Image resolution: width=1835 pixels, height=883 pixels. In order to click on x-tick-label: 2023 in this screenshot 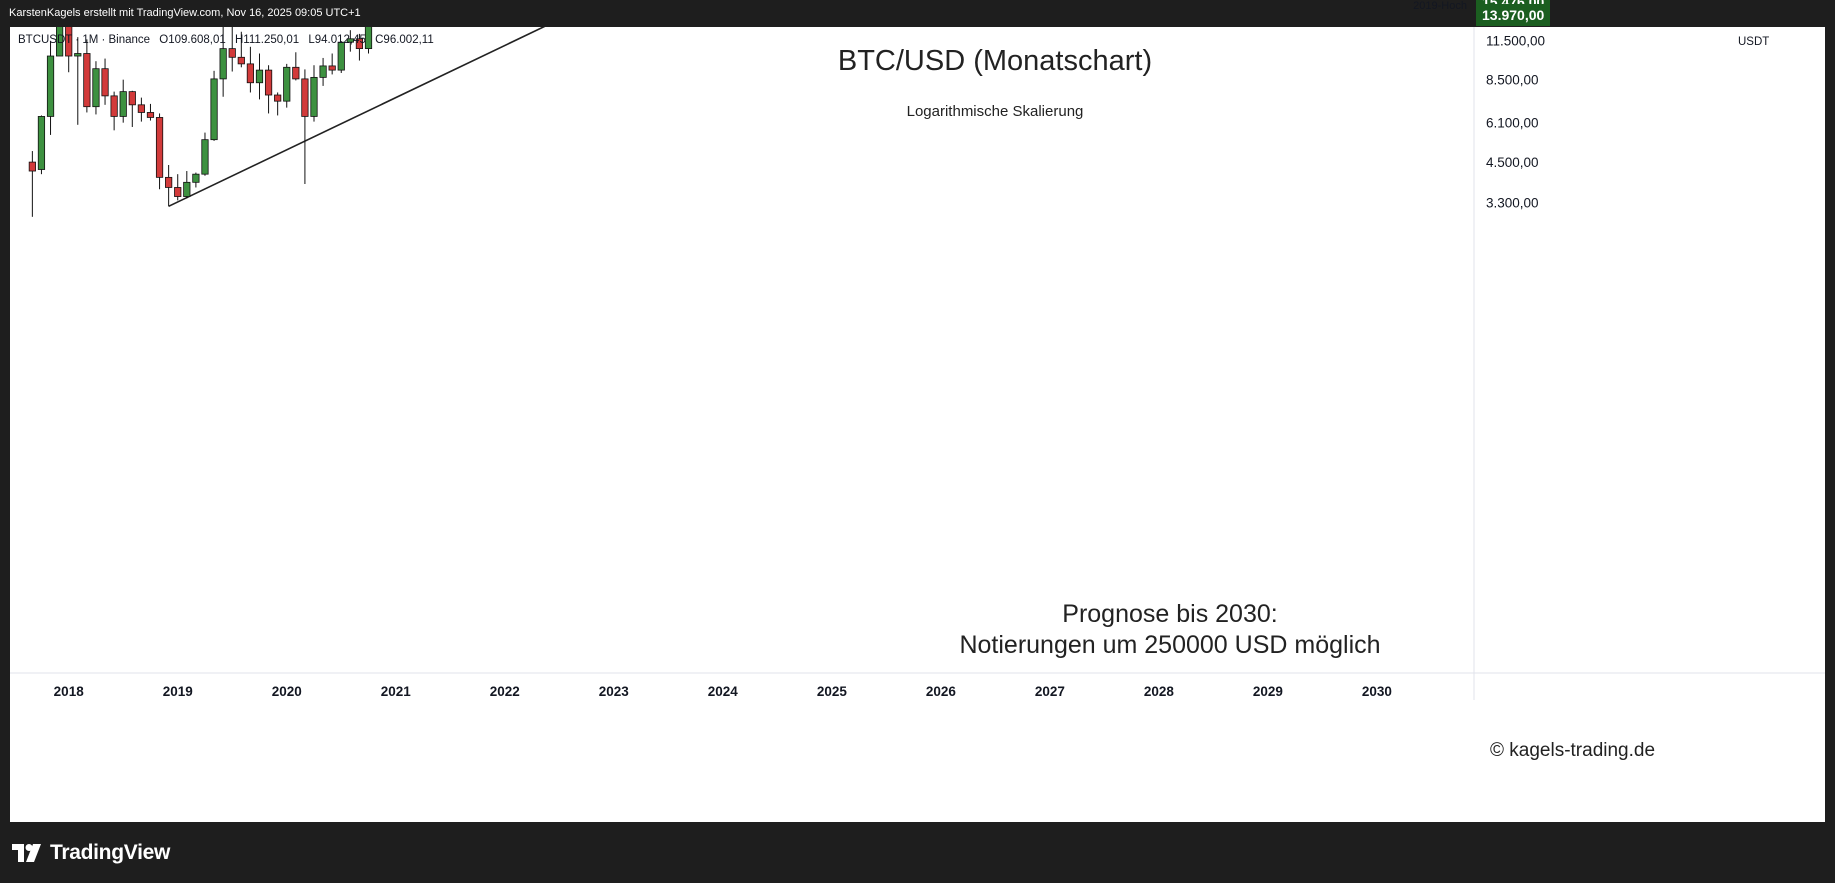, I will do `click(614, 691)`.